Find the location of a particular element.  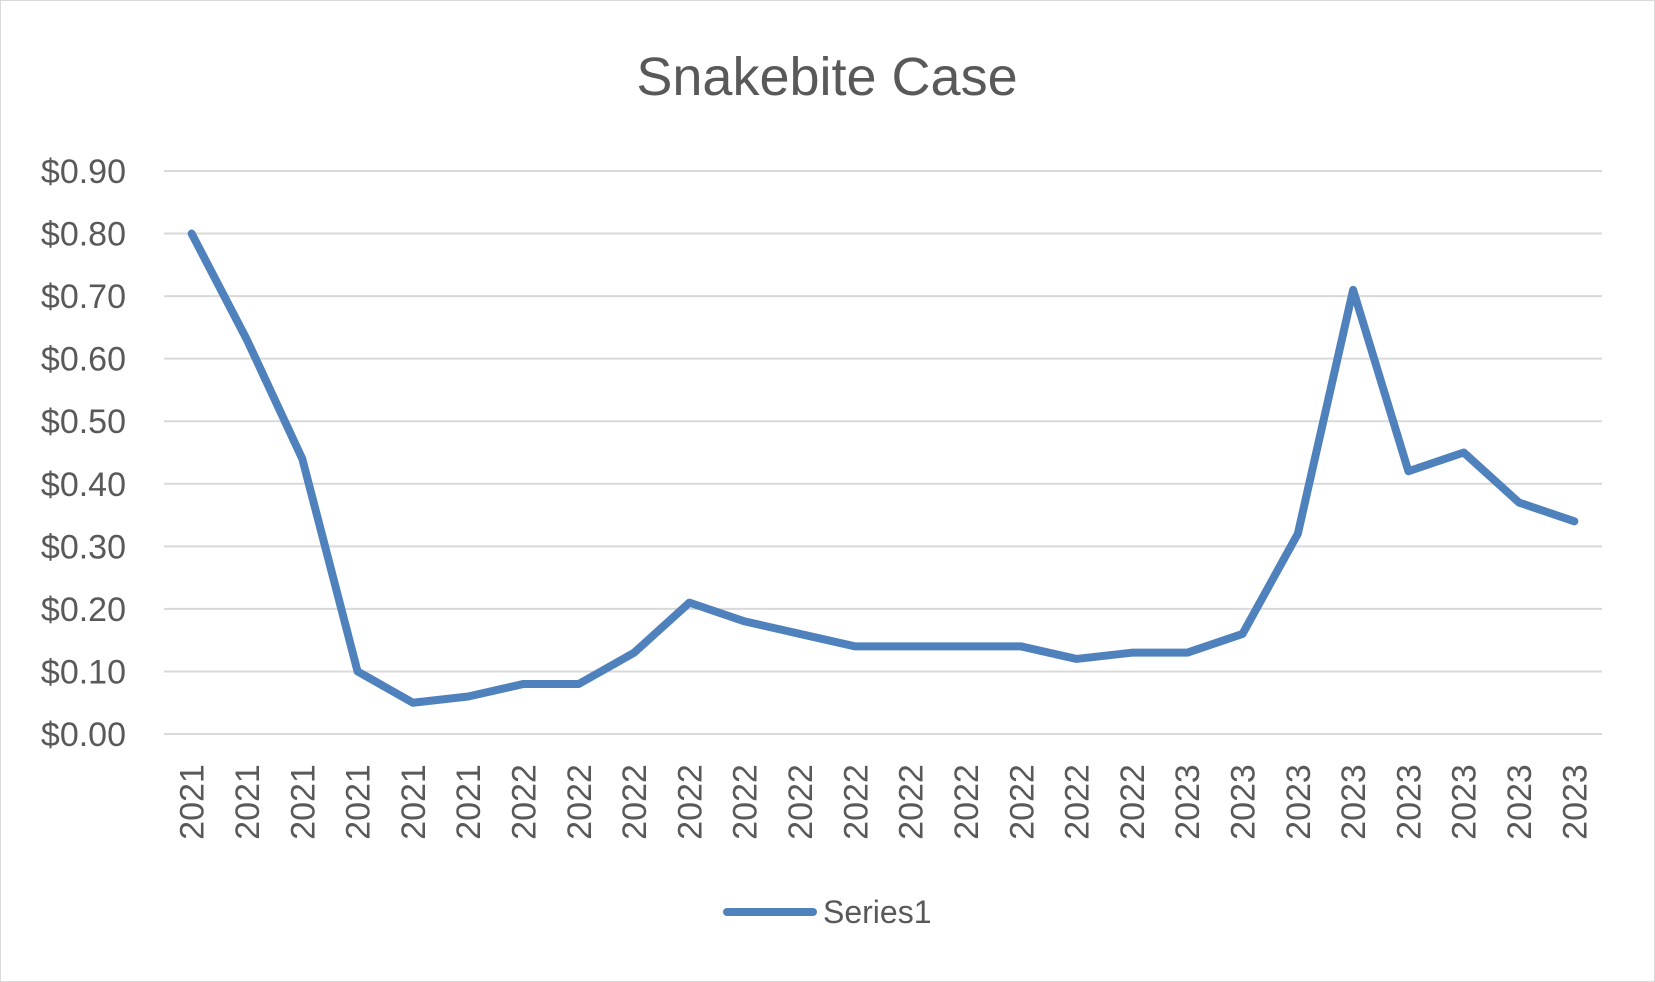

legend: Series1 is located at coordinates (827, 912).